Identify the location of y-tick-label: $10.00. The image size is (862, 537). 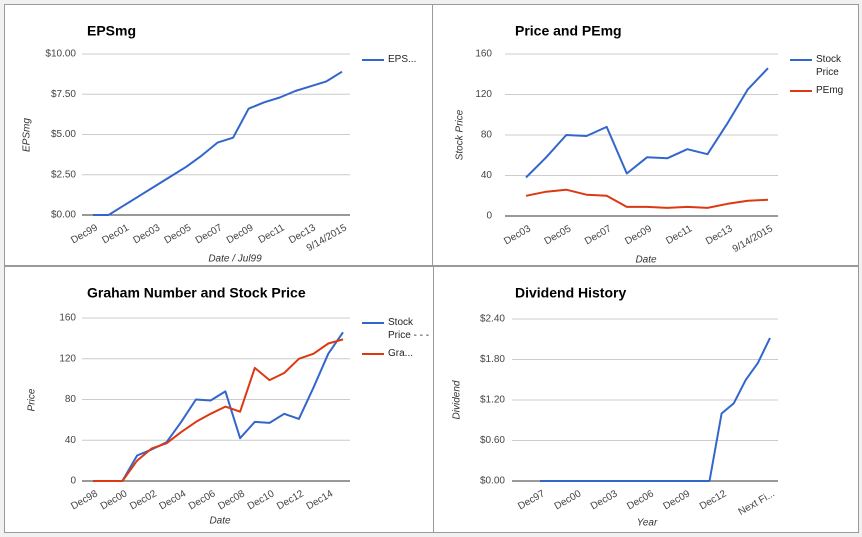
(60, 54).